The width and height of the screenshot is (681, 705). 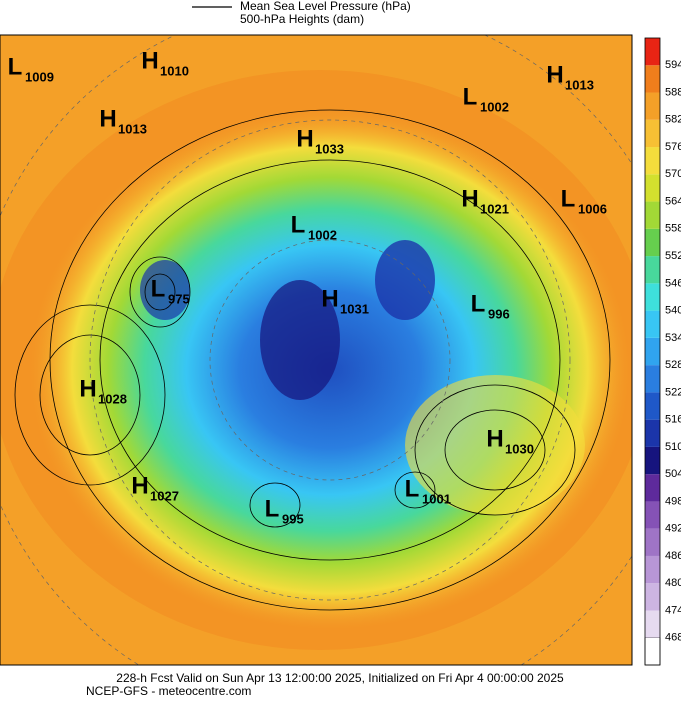 I want to click on colorbar-label: 534, so click(x=673, y=338).